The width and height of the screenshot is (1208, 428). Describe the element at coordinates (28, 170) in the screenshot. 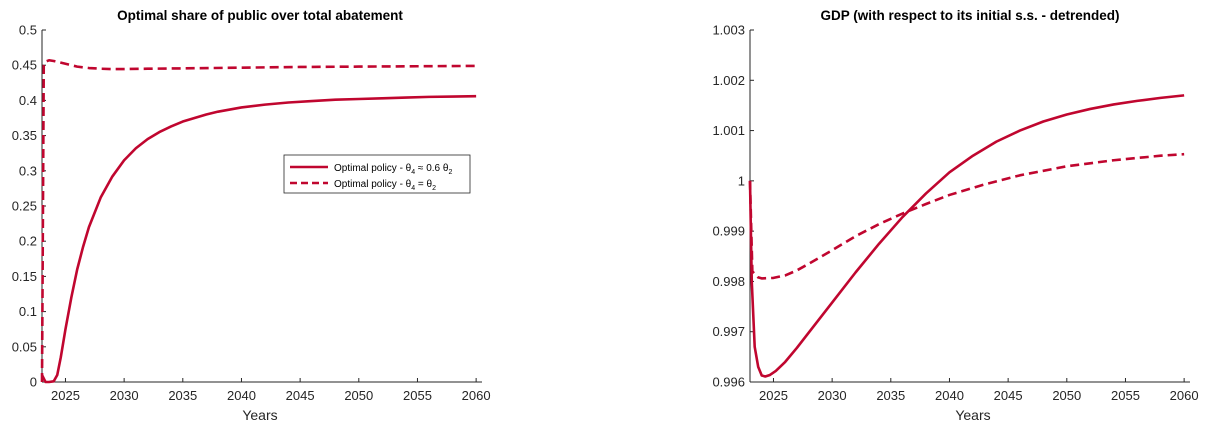

I see `y-tick-label: 0.3` at that location.